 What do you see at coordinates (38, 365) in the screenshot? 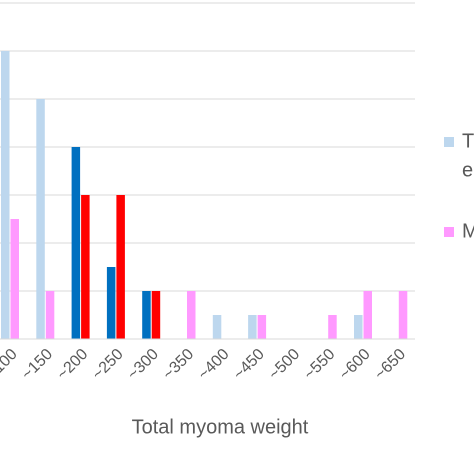
I see `x-tick-label: ~150` at bounding box center [38, 365].